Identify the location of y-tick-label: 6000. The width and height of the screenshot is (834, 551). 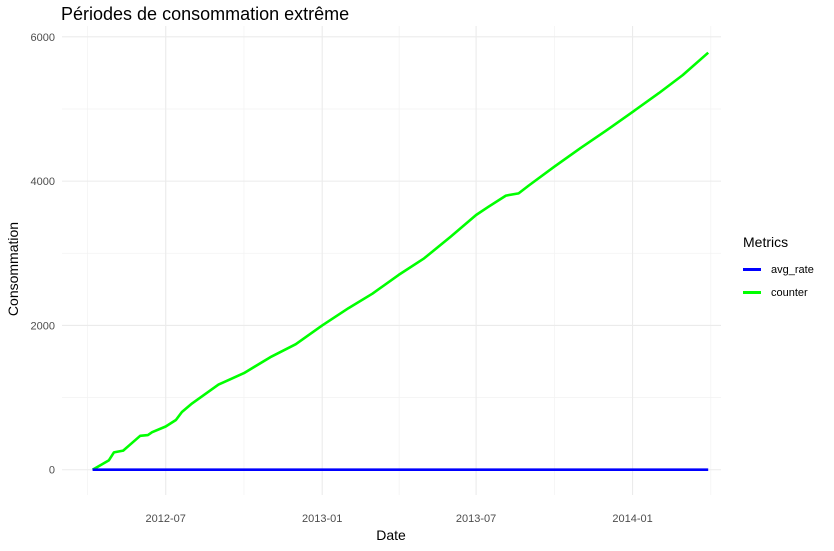
(43, 38).